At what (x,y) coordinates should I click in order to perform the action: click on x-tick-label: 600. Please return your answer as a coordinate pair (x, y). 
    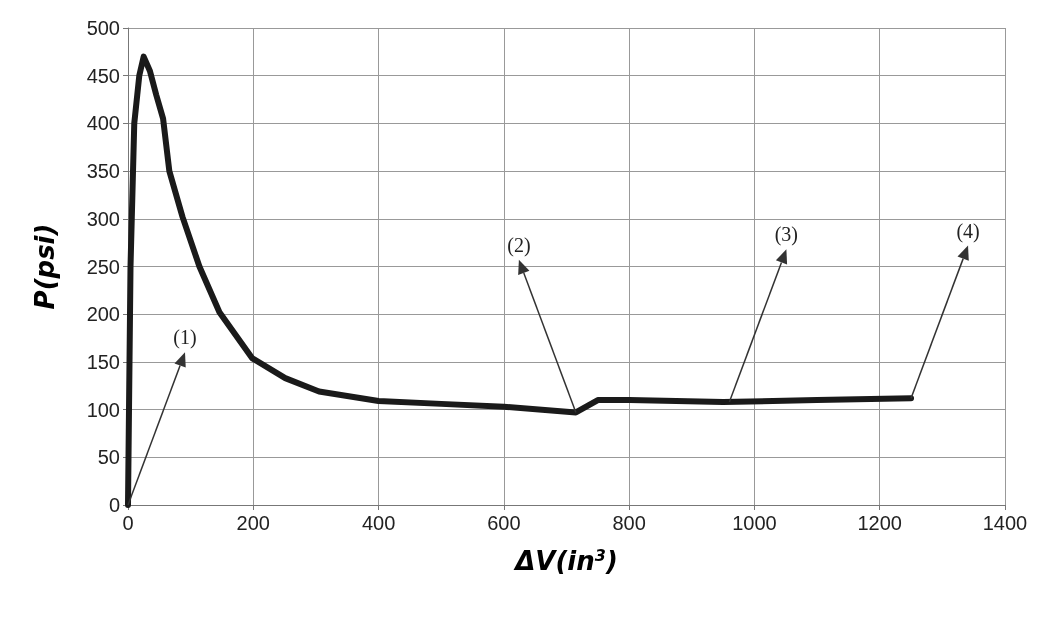
    Looking at the image, I should click on (504, 523).